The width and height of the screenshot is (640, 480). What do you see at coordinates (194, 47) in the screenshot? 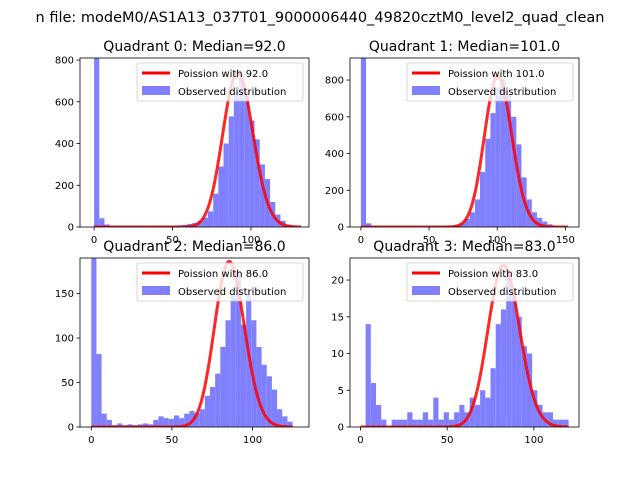
I see `subplot-title: Quadrant 0: Median=92.0` at bounding box center [194, 47].